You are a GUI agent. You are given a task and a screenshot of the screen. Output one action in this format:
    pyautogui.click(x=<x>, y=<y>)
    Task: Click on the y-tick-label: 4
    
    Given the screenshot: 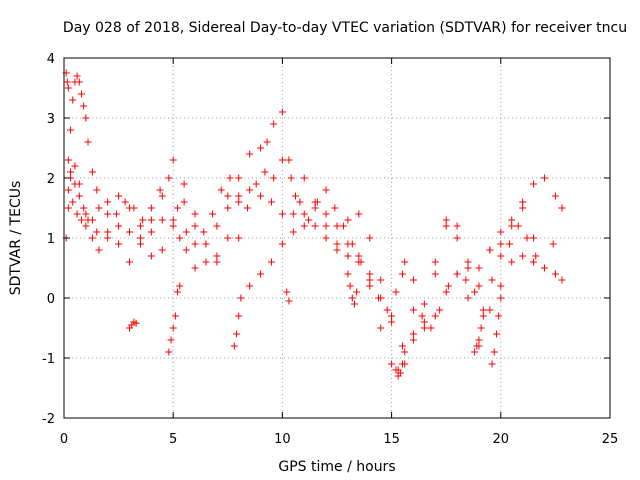 What is the action you would take?
    pyautogui.click(x=51, y=59)
    